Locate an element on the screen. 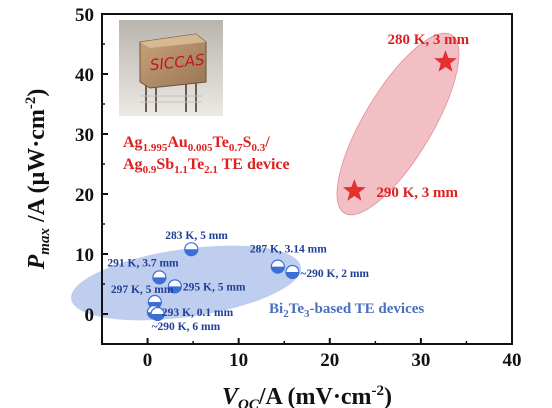 Image resolution: width=552 pixels, height=408 pixels. ag-device-point-label: 290 K, 3 mm is located at coordinates (417, 193).